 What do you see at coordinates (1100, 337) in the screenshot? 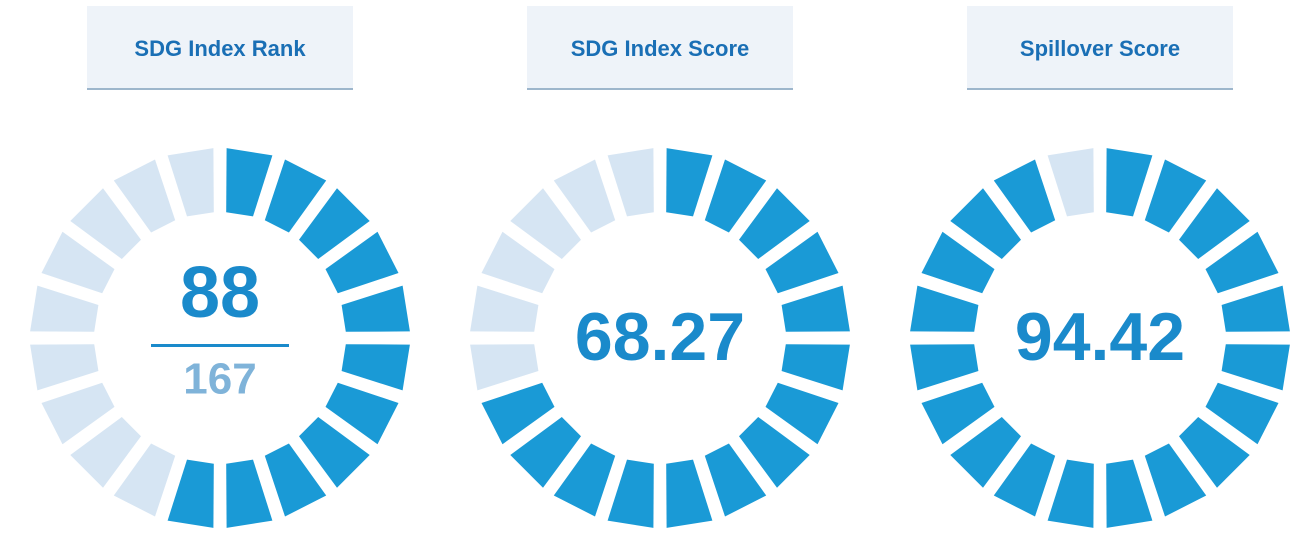
I see `score-value: 94.42` at bounding box center [1100, 337].